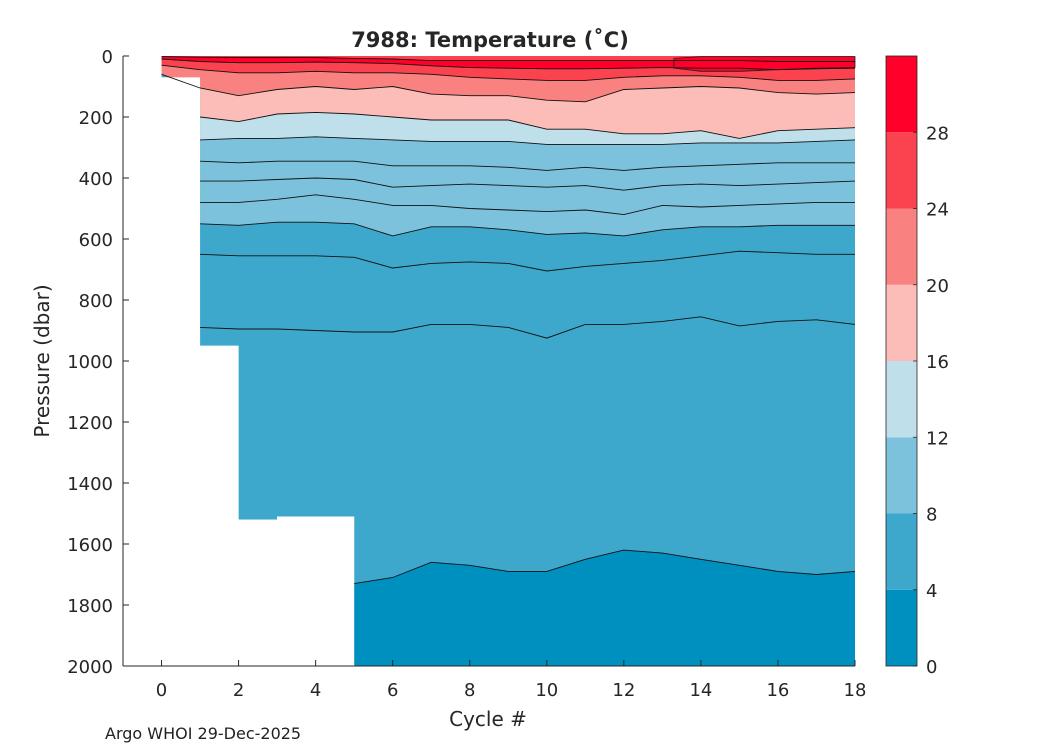  Describe the element at coordinates (931, 515) in the screenshot. I see `colorbar-tick-label: 8` at that location.